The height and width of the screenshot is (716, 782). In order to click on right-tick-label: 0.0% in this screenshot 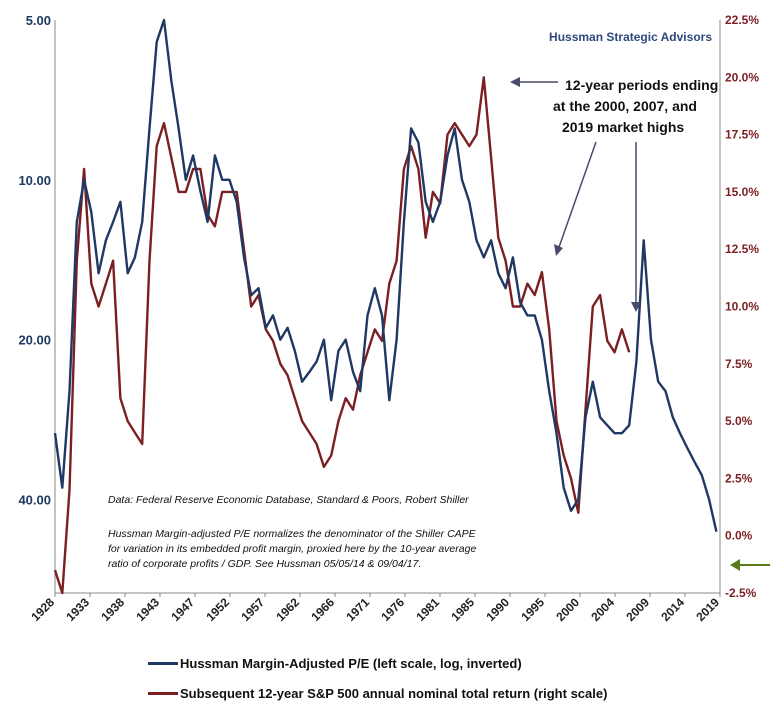, I will do `click(739, 536)`.